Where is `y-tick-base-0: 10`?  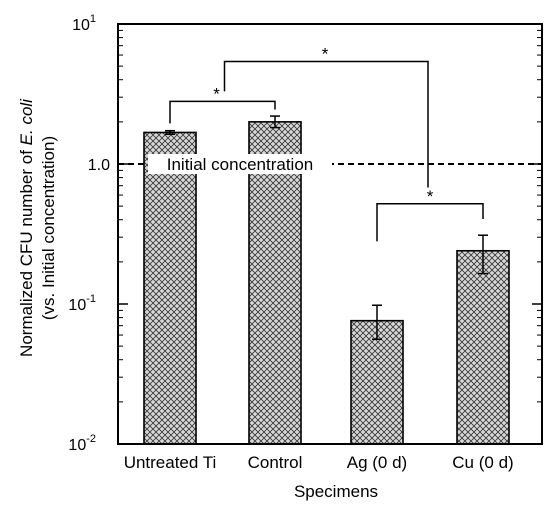 y-tick-base-0: 10 is located at coordinates (81, 25).